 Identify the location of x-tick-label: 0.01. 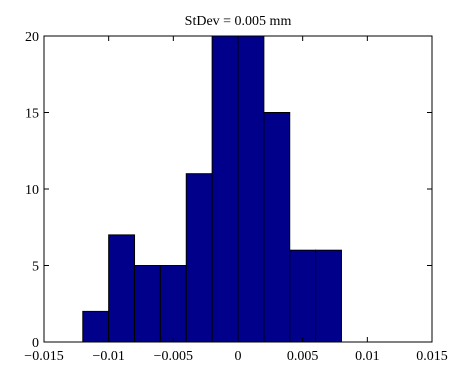
(367, 356).